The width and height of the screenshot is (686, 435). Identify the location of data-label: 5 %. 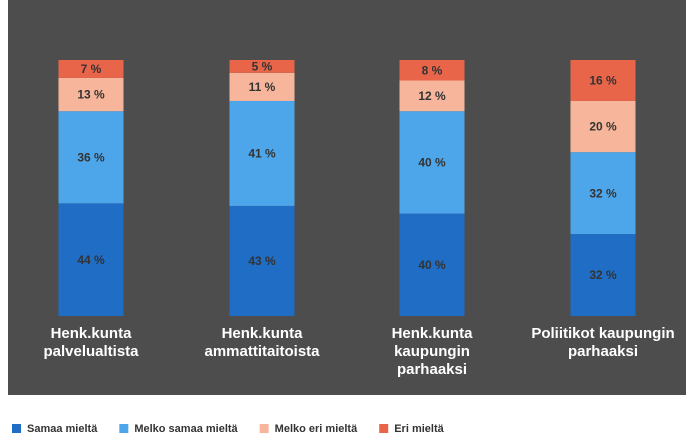
(262, 67).